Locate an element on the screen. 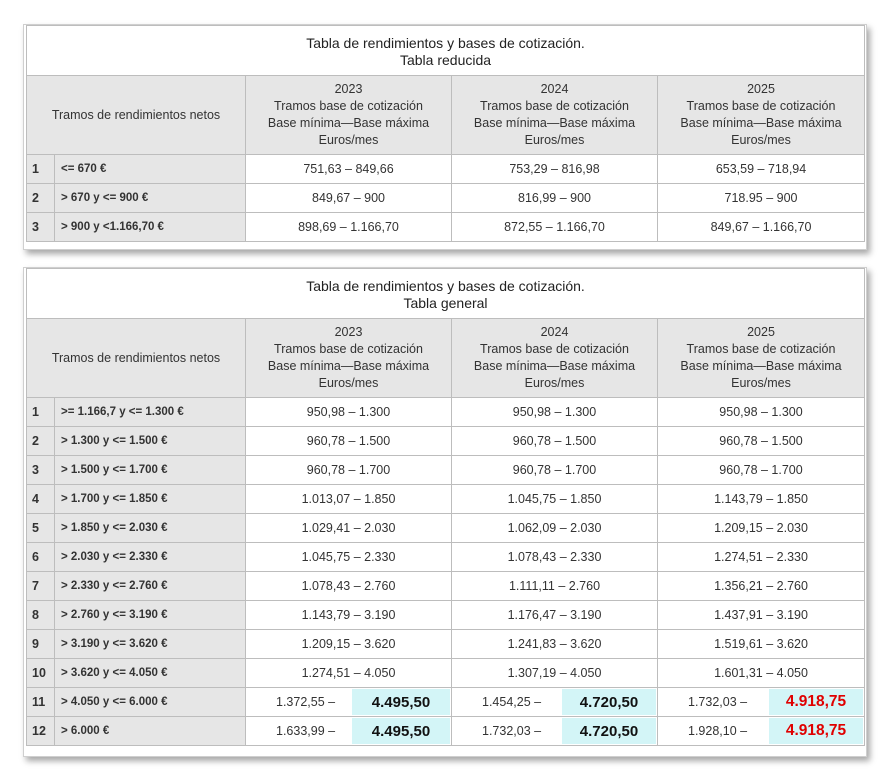 Image resolution: width=892 pixels, height=781 pixels. value-2023: 1.029,41 – 2.030 is located at coordinates (348, 528).